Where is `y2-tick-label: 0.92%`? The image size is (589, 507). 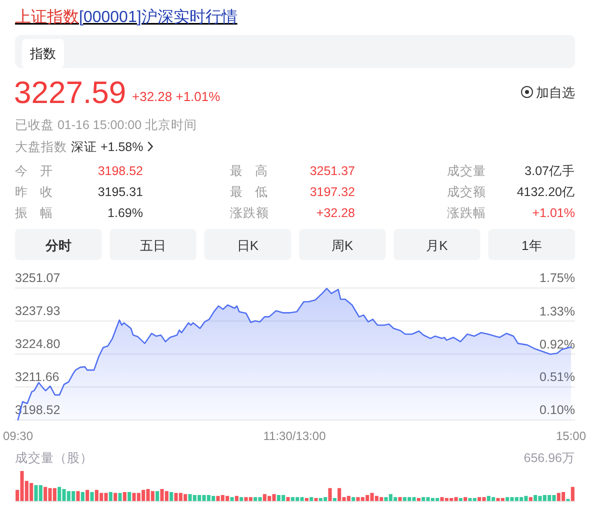
y2-tick-label: 0.92% is located at coordinates (557, 344).